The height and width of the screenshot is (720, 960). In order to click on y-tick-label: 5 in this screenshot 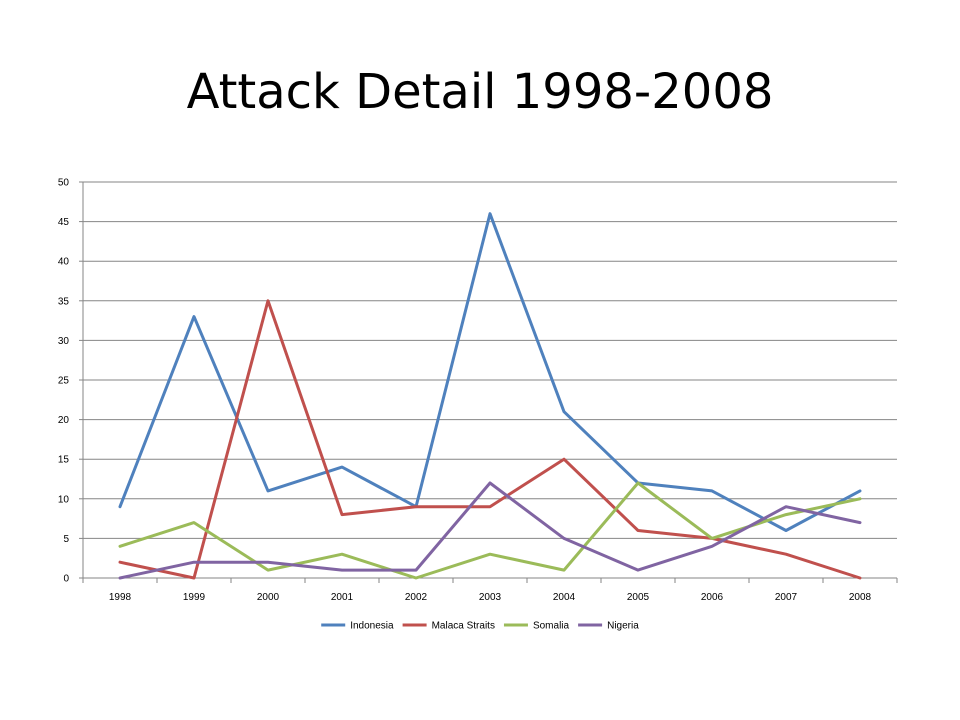, I will do `click(66, 539)`.